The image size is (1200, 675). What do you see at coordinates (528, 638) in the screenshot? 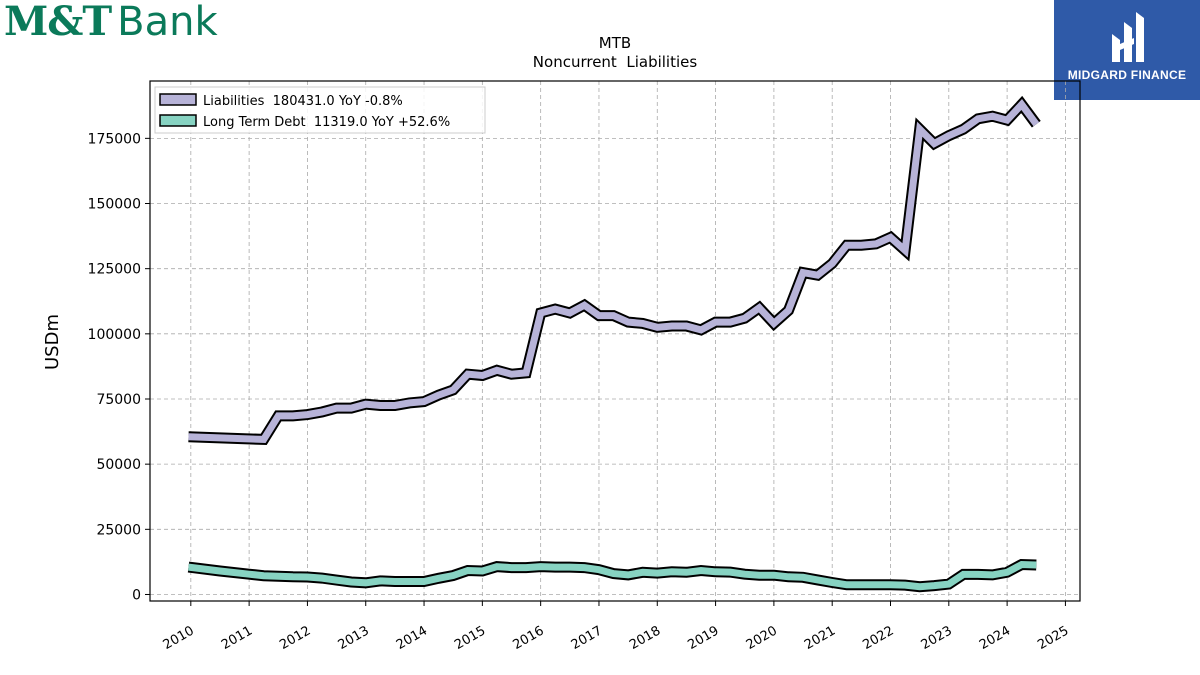
I see `x-tick-label: 2016` at bounding box center [528, 638].